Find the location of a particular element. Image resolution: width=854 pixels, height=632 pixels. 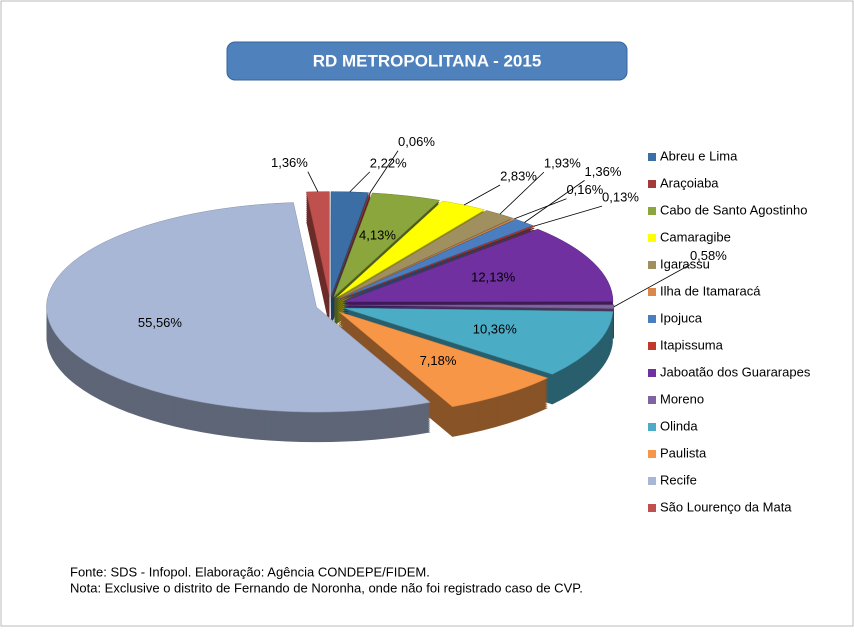

data-label: 0,06% is located at coordinates (416, 141).